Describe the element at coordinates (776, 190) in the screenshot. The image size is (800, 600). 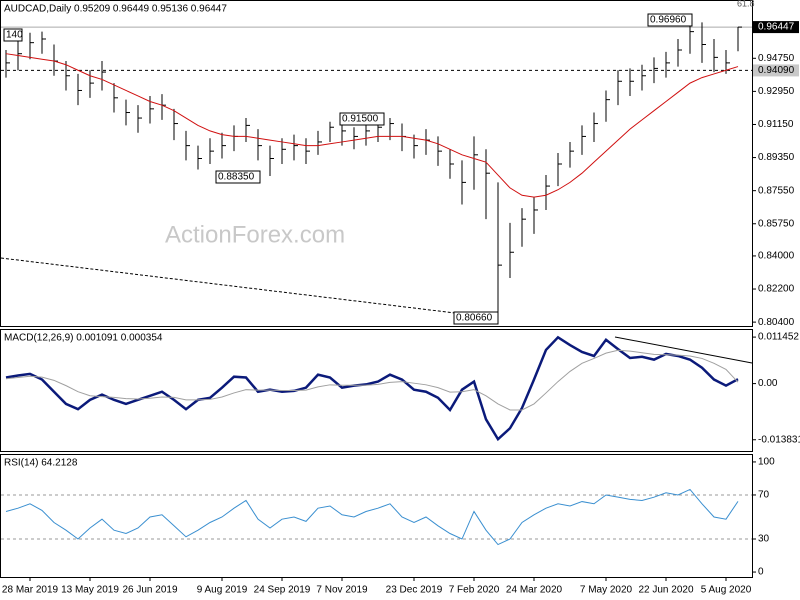
I see `y-tick-label: 0.87550` at that location.